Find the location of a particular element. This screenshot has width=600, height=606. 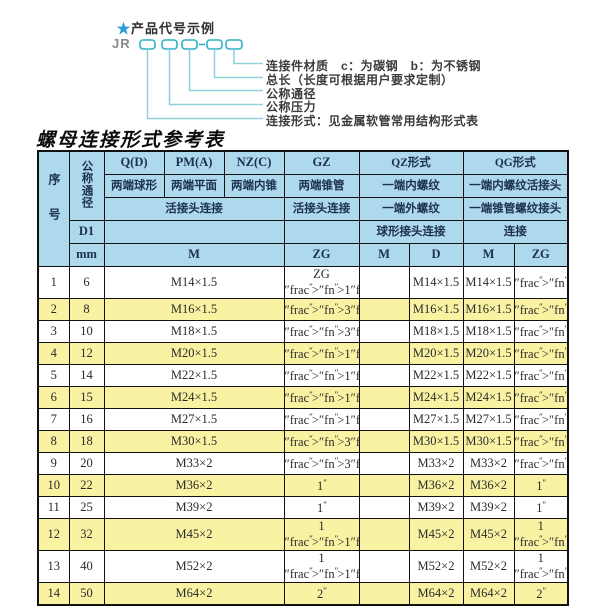

header-col-gz: GZ is located at coordinates (321, 162).